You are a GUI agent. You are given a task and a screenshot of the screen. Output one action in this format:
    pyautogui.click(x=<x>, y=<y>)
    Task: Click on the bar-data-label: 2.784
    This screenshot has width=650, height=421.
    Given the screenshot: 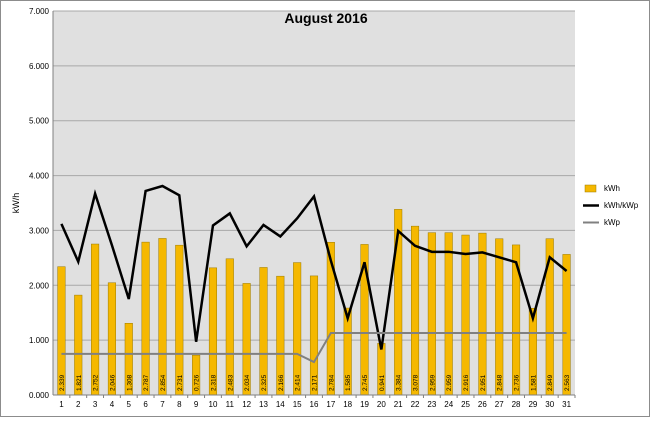 What is the action you would take?
    pyautogui.click(x=331, y=382)
    